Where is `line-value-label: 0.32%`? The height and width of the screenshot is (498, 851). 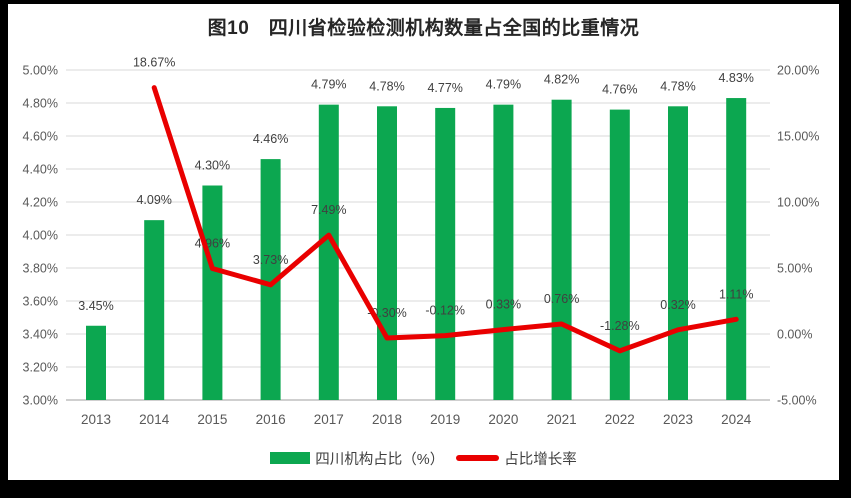
line-value-label: 0.32% is located at coordinates (677, 305).